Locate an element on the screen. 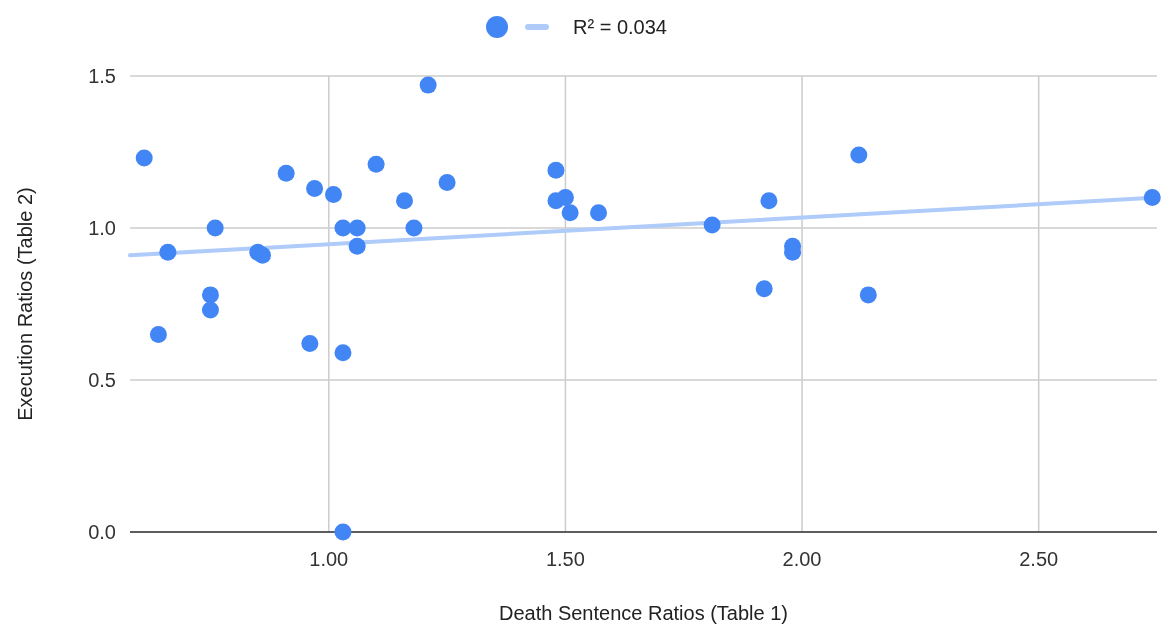 The image size is (1169, 632). x-tick-label: 1.00 is located at coordinates (329, 559).